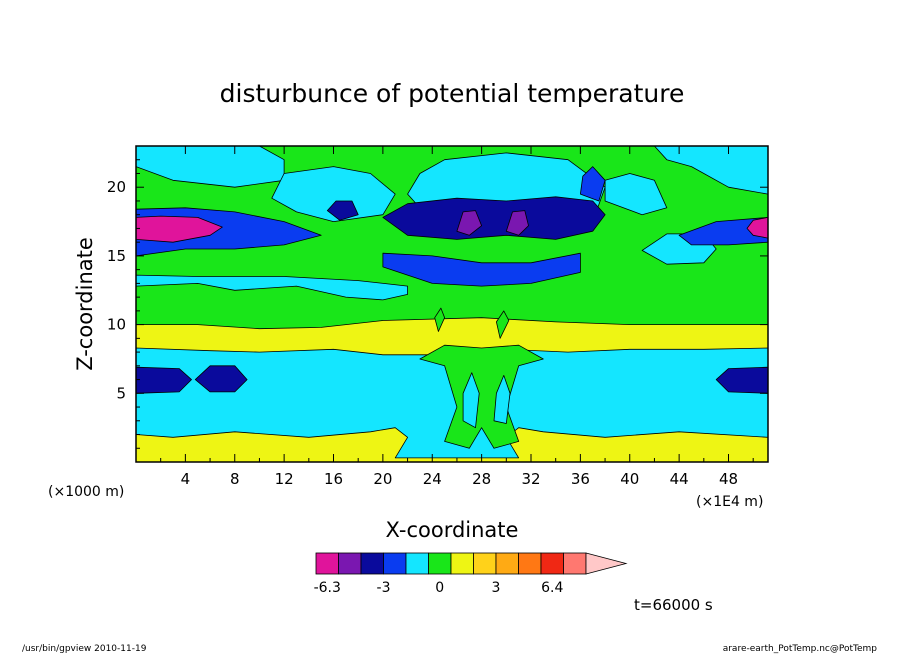  I want to click on x-unit-left: (×1000 m), so click(86, 492).